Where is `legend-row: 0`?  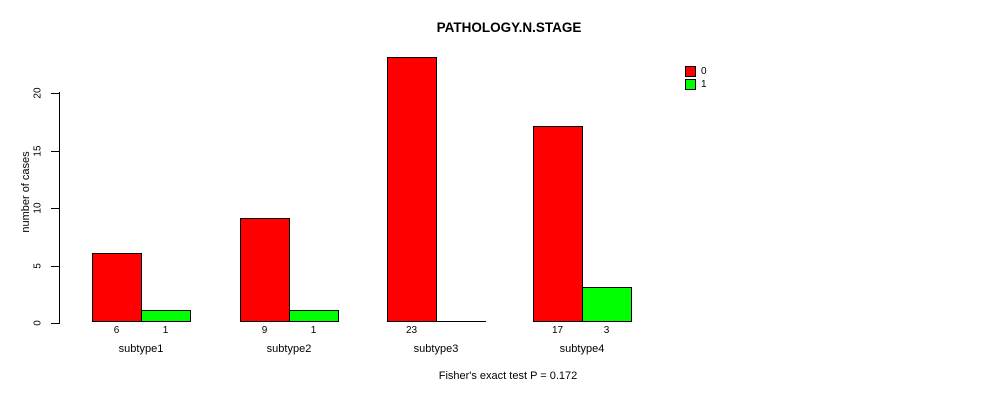 legend-row: 0 is located at coordinates (696, 71).